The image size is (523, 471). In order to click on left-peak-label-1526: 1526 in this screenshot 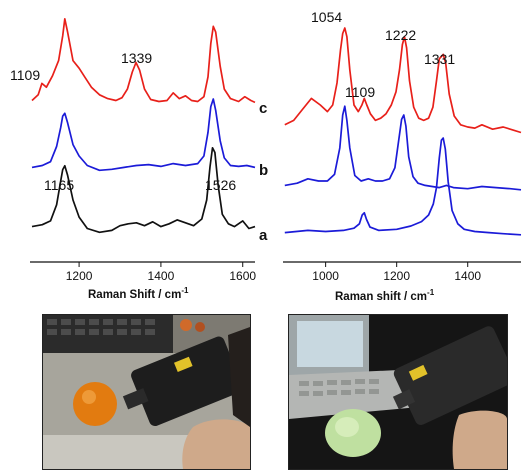, I will do `click(220, 185)`.